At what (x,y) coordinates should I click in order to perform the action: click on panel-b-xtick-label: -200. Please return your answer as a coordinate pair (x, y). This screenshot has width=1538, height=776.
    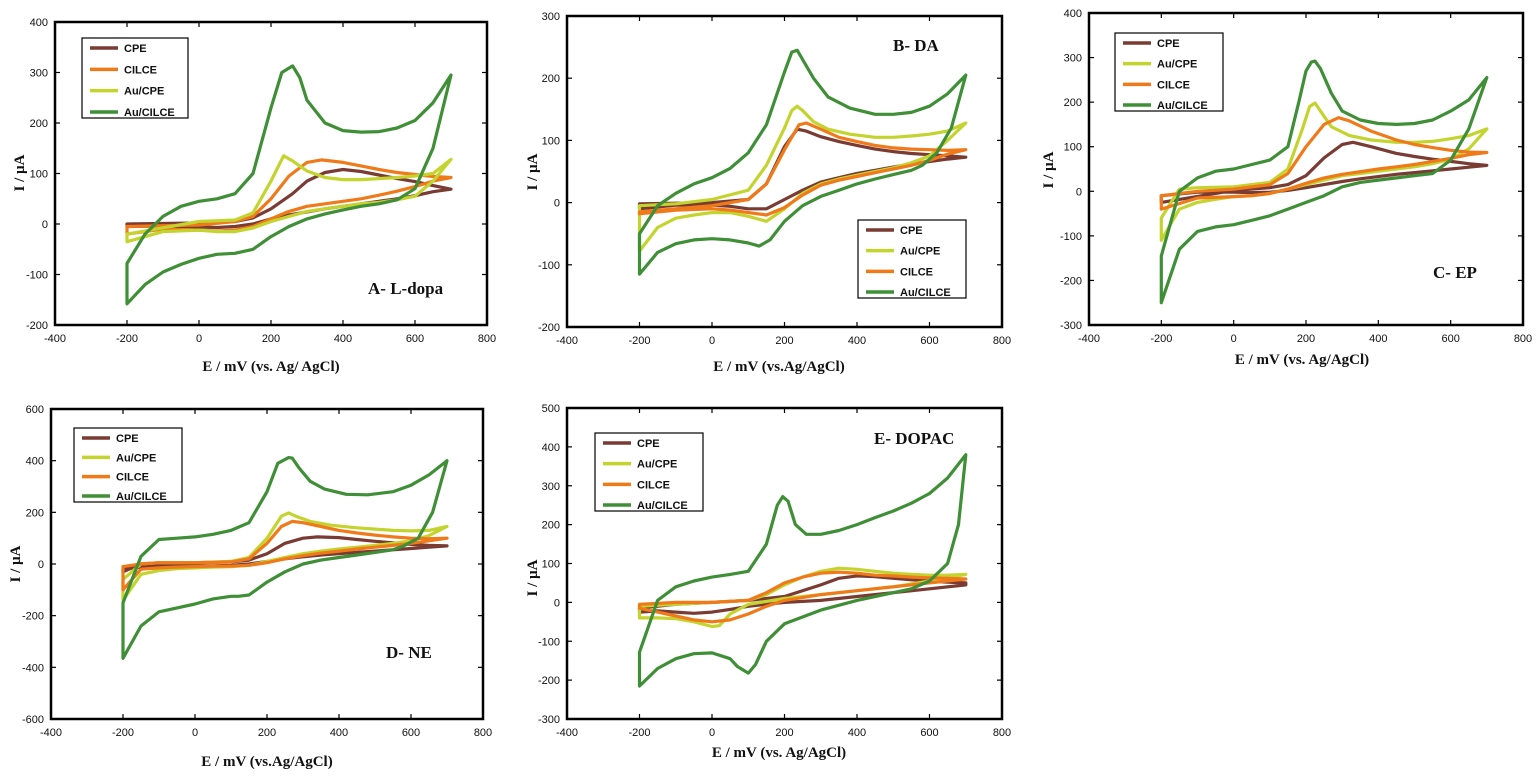
    Looking at the image, I should click on (639, 341).